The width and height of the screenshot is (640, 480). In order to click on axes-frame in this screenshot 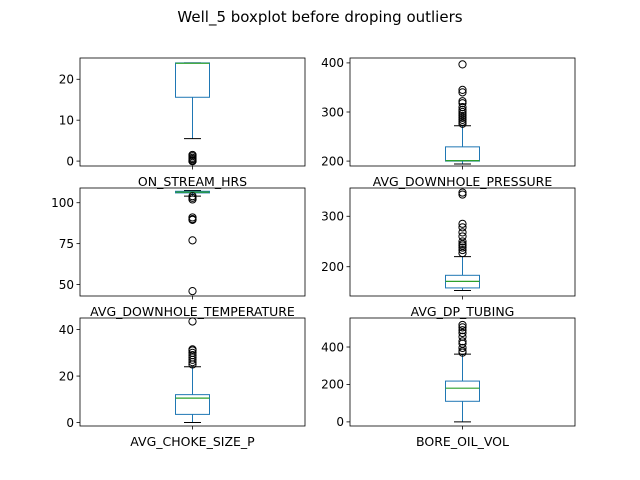, I will do `click(192, 242)`.